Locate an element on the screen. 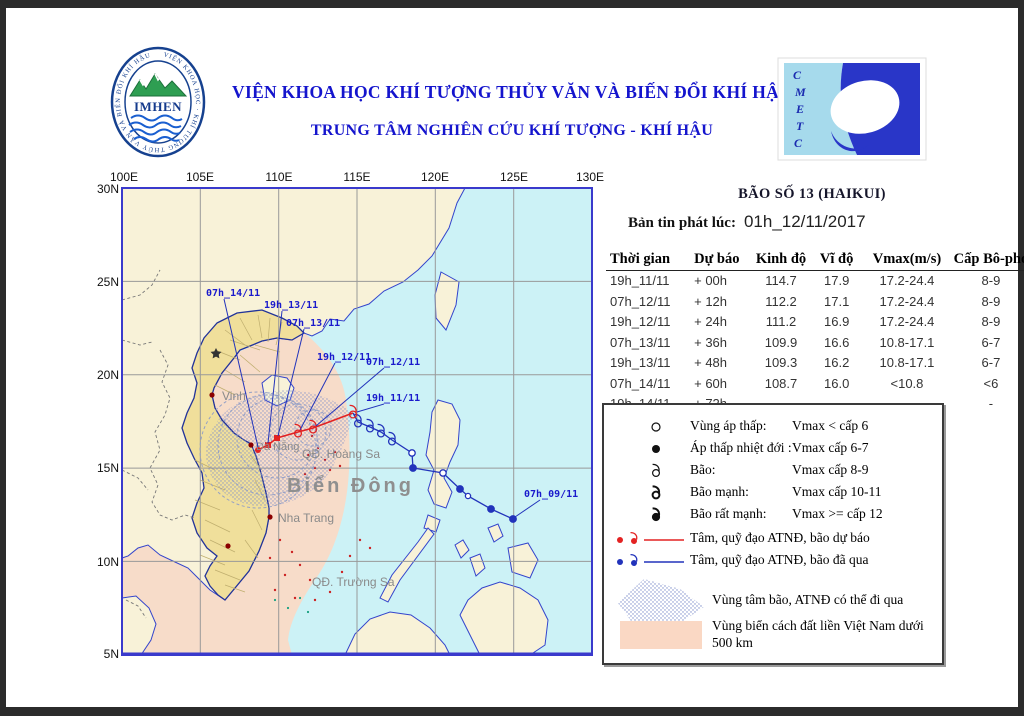 The image size is (1024, 716). cell-time: 07h_13/11 is located at coordinates (640, 342).